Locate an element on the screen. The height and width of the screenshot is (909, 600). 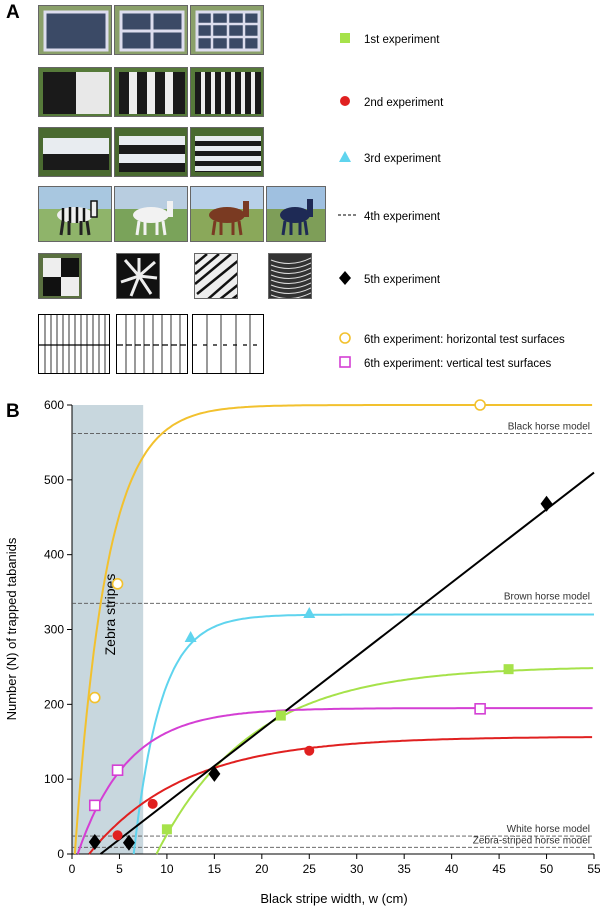
y-tick-label: 500 is located at coordinates (54, 480).